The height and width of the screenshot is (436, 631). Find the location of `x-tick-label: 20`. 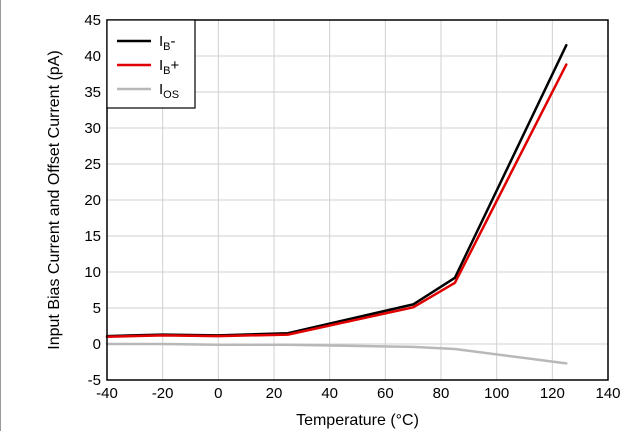

x-tick-label: 20 is located at coordinates (274, 393).